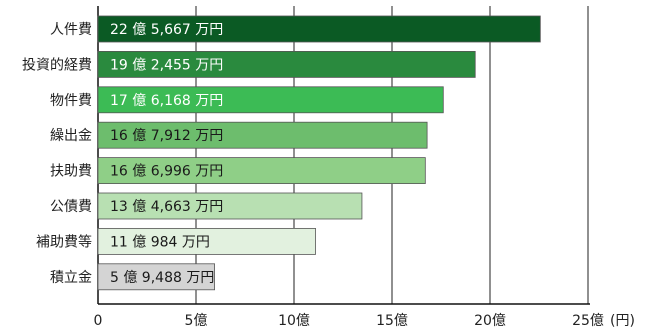 Image resolution: width=649 pixels, height=332 pixels. What do you see at coordinates (71, 101) in the screenshot?
I see `category-label: 物件費` at bounding box center [71, 101].